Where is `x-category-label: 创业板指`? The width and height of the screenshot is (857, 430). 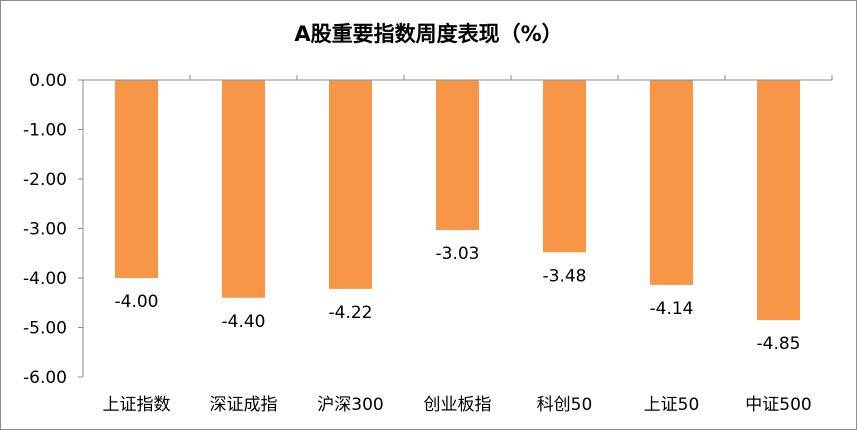 x-category-label: 创业板指 is located at coordinates (458, 405).